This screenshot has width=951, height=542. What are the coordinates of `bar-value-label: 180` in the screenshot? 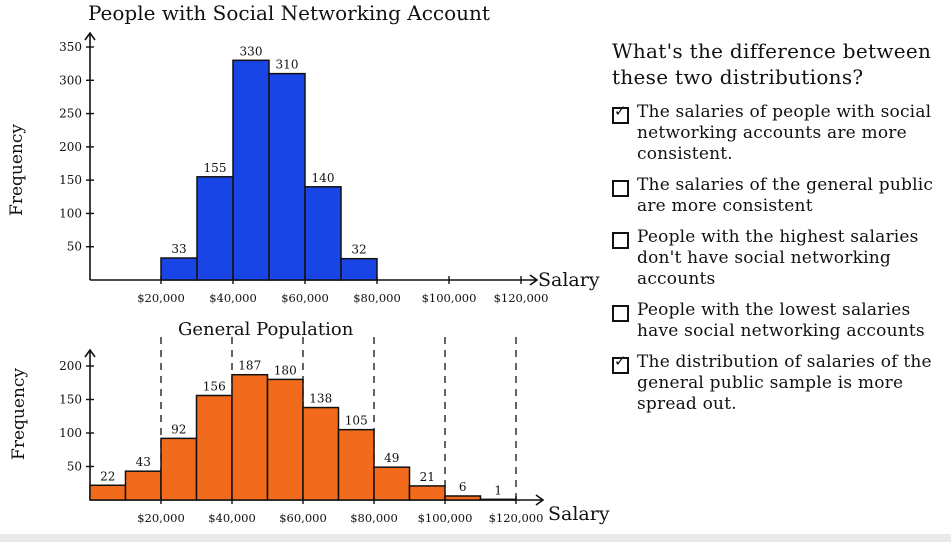 It's located at (285, 370).